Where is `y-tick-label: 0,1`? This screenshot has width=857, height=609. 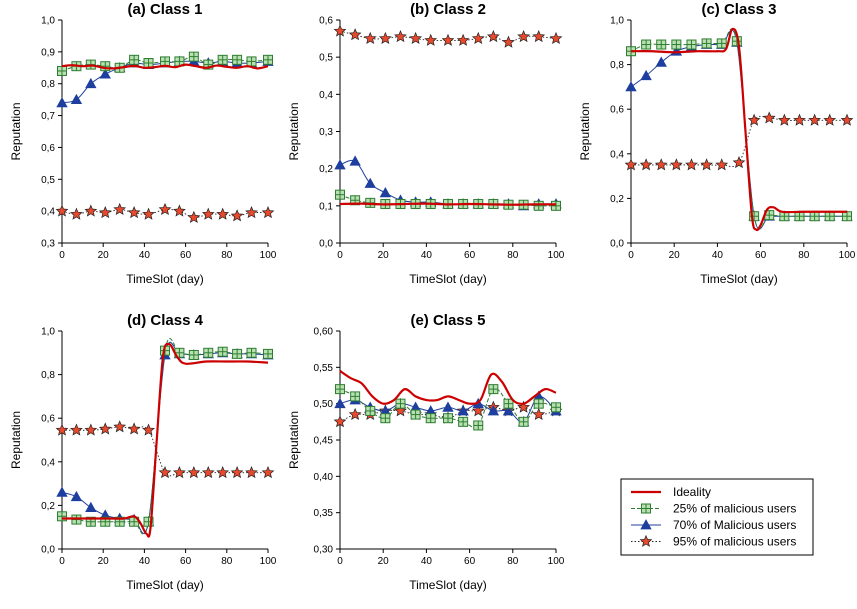 y-tick-label: 0,1 is located at coordinates (326, 206).